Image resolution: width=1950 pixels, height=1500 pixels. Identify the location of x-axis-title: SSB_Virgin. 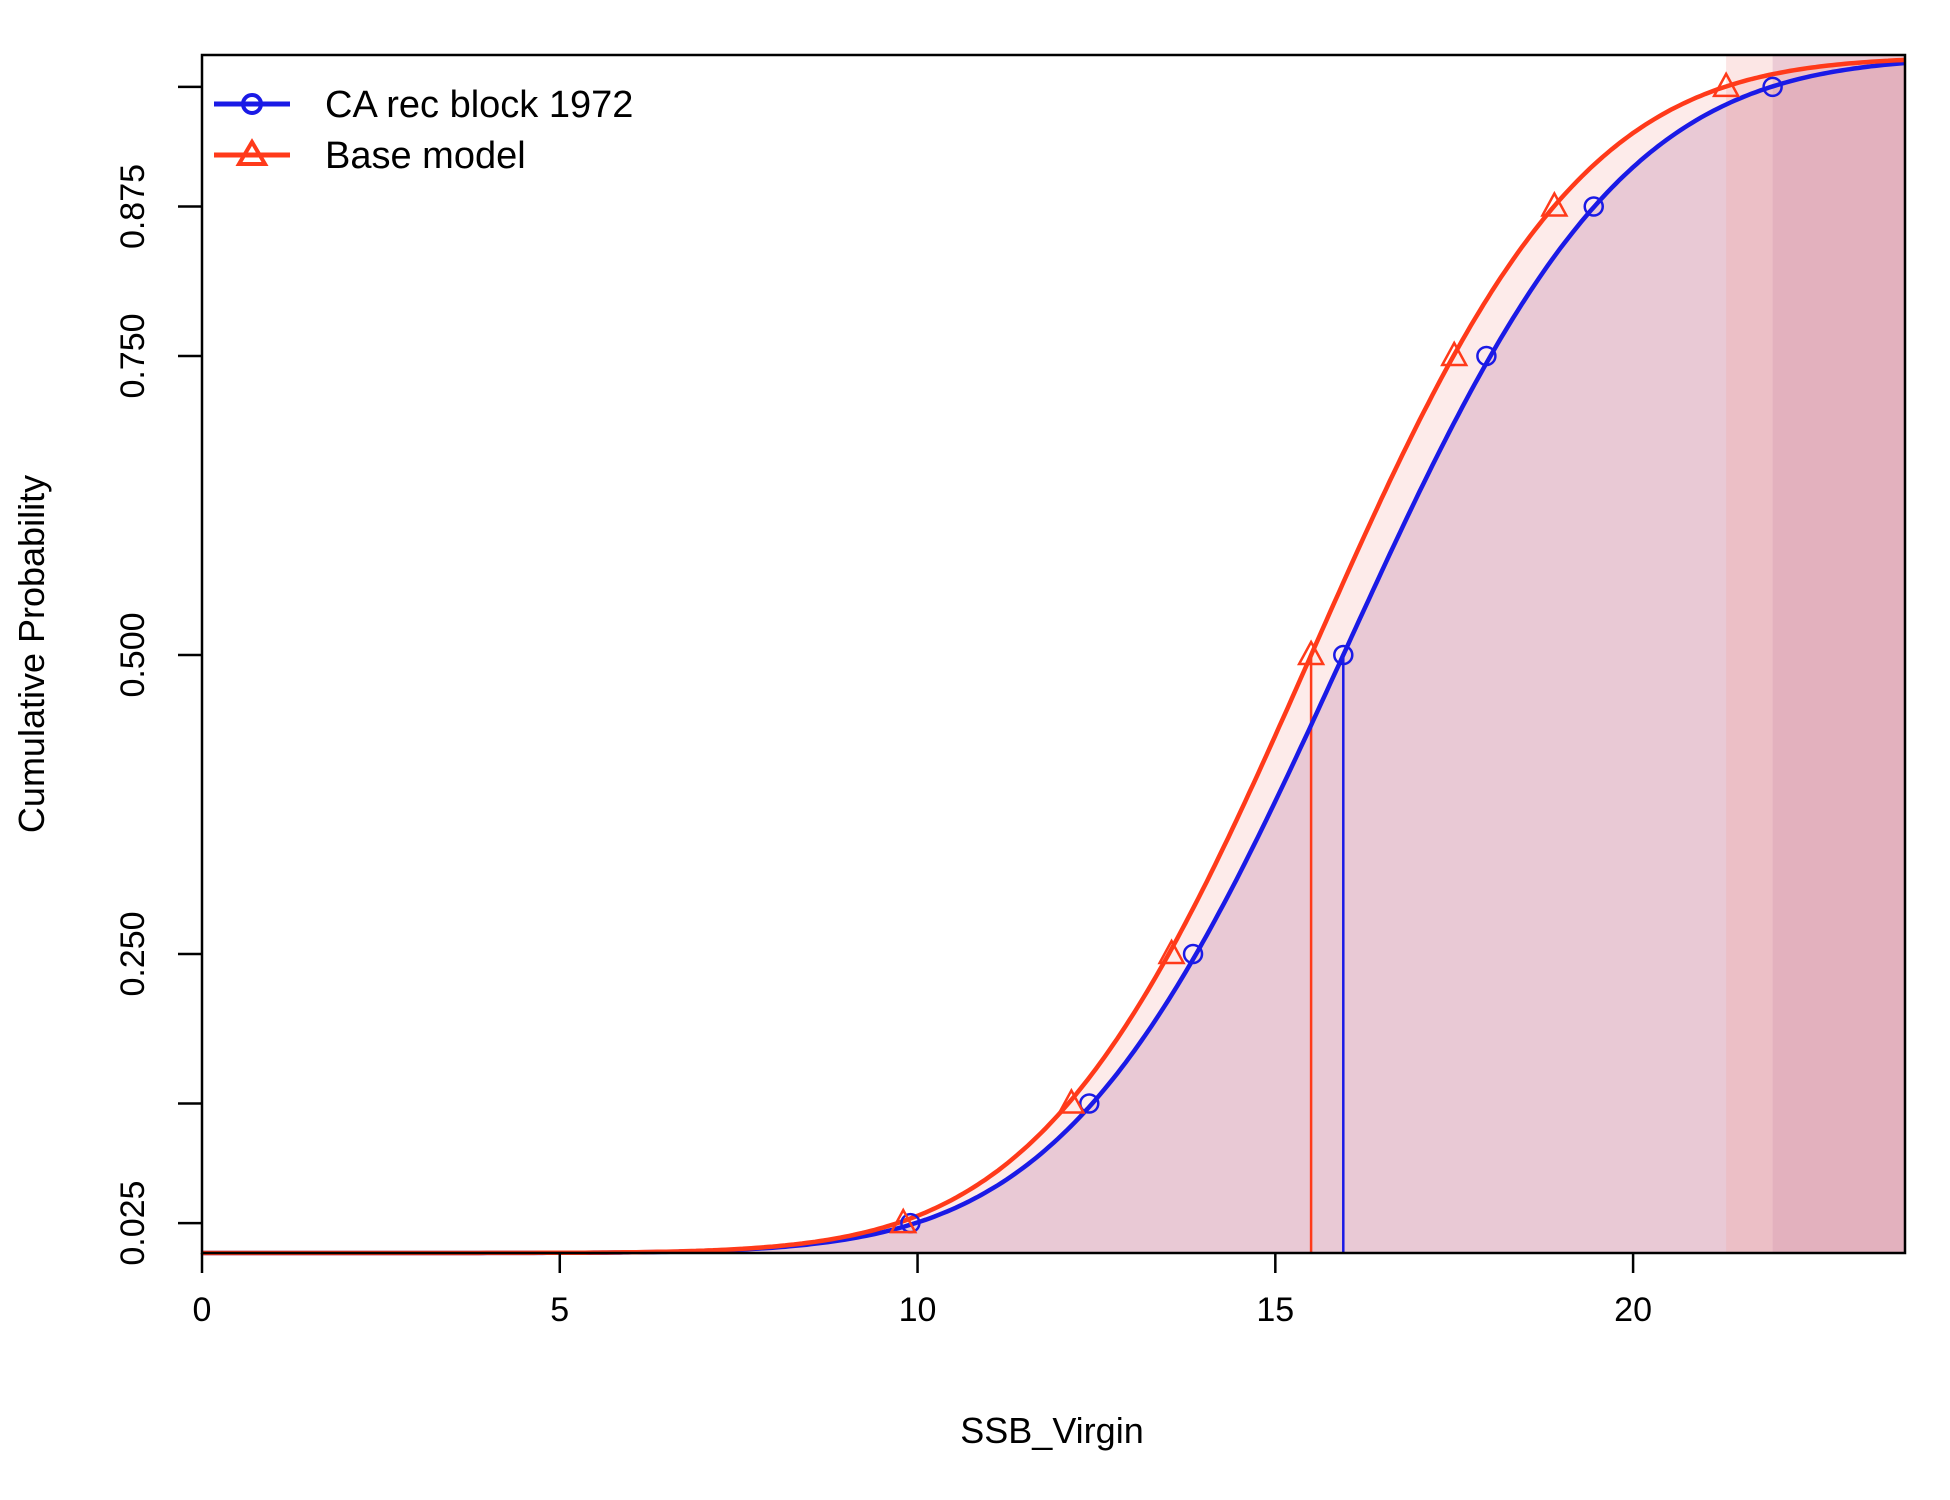
(1051, 1430).